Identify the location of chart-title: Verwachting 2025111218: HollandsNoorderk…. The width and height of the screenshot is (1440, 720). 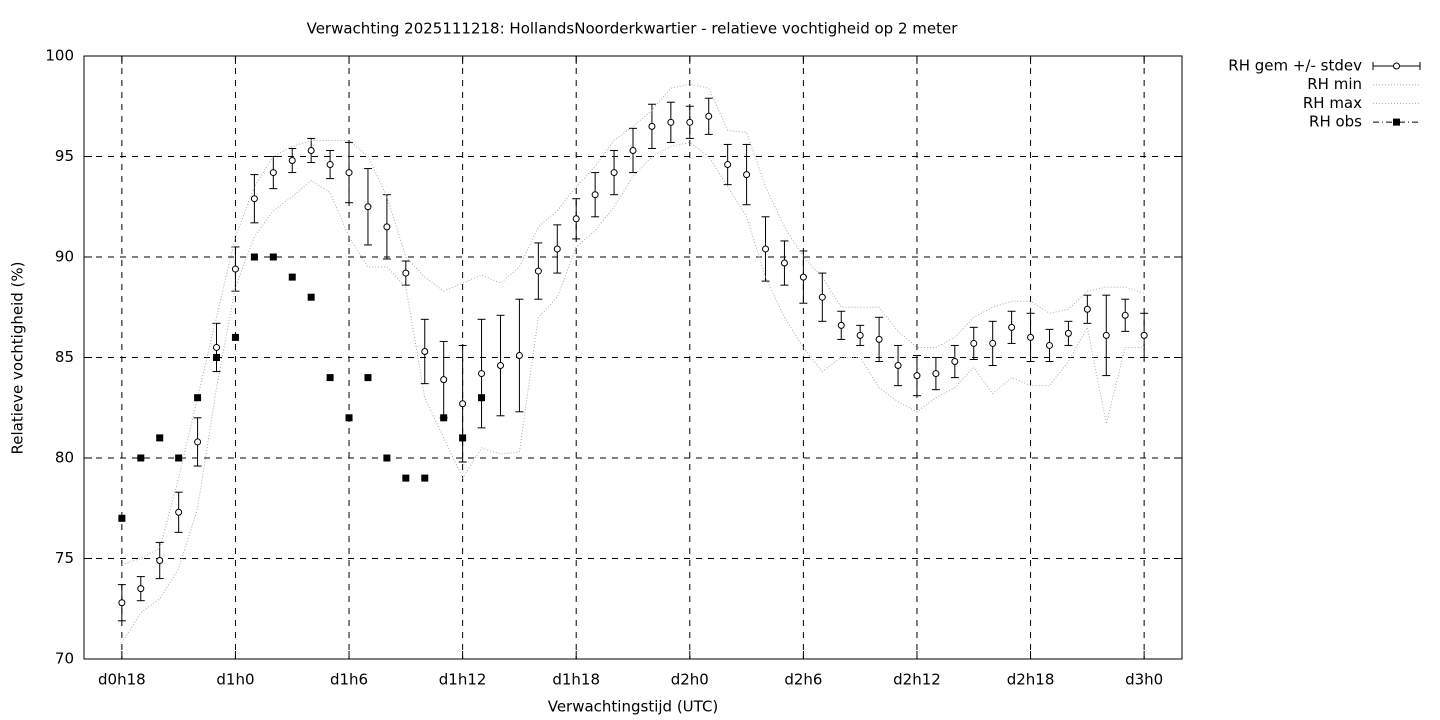
(633, 29).